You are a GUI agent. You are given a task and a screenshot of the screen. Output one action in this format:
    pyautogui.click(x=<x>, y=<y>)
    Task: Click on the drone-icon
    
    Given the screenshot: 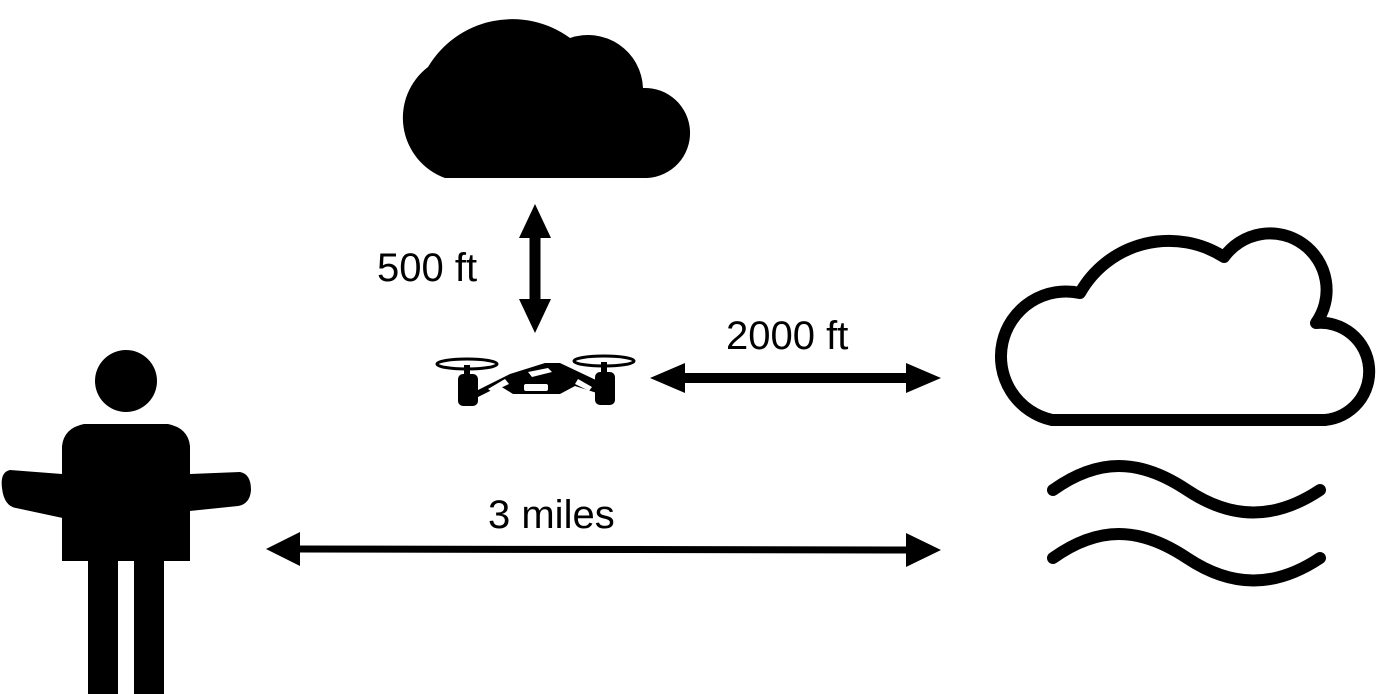 What is the action you would take?
    pyautogui.click(x=535, y=380)
    